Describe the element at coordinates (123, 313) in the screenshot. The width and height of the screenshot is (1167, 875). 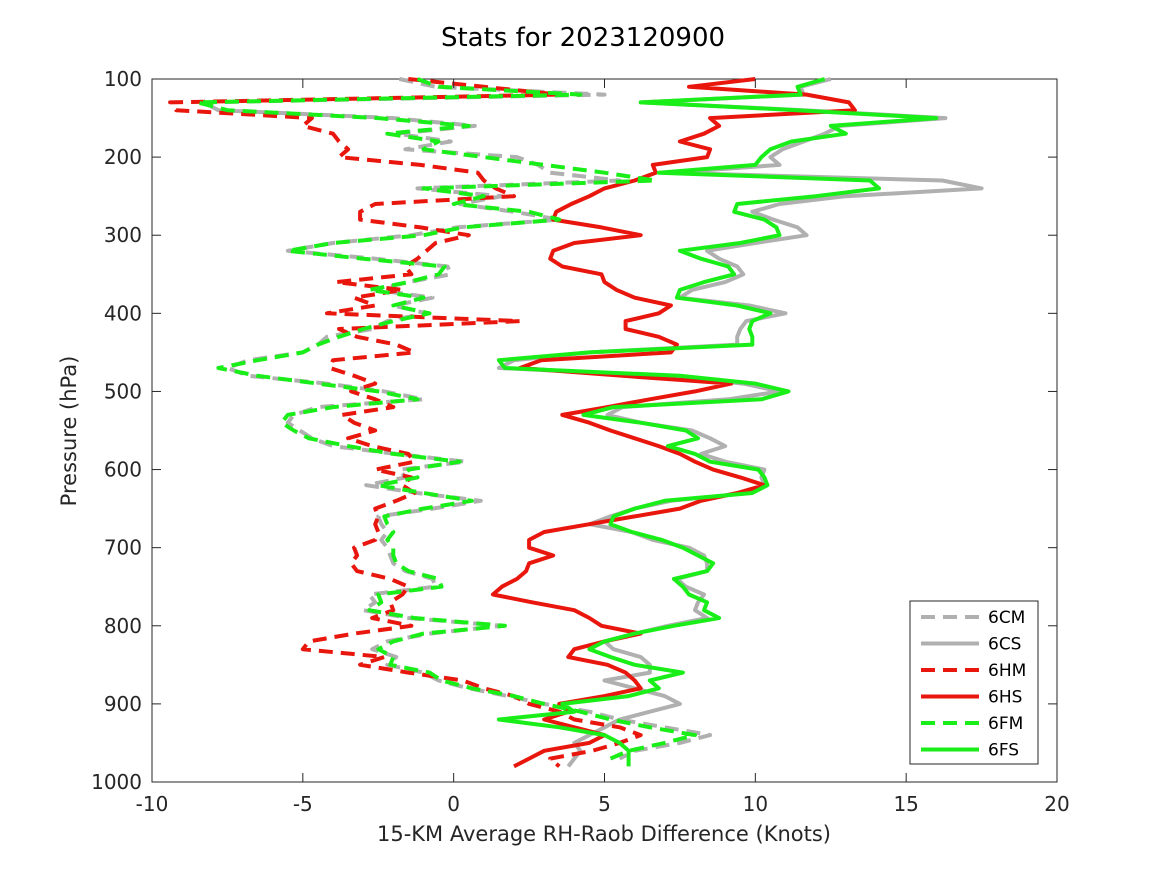
I see `y-tick-label: 400` at that location.